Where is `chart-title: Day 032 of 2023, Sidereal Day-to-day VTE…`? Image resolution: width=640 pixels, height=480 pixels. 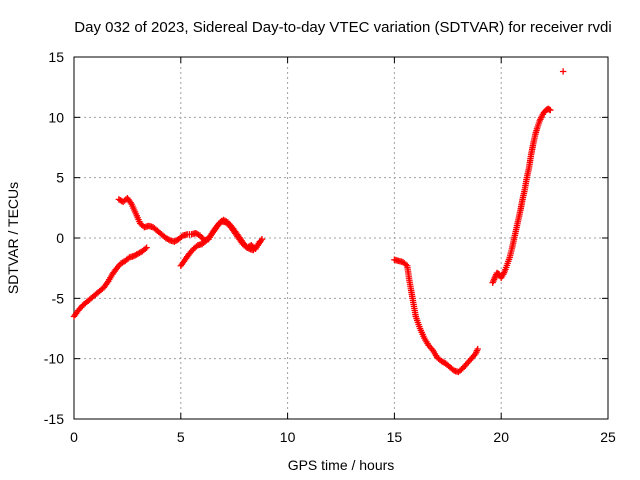 chart-title: Day 032 of 2023, Sidereal Day-to-day VTE… is located at coordinates (342, 27).